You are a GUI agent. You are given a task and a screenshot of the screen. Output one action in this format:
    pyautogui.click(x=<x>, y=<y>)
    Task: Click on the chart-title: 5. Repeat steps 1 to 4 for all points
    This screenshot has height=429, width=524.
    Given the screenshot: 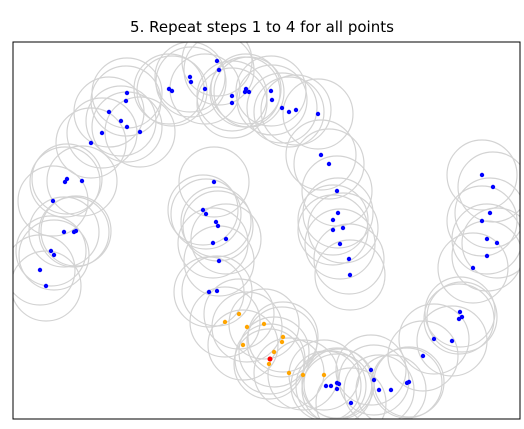 What is the action you would take?
    pyautogui.click(x=262, y=27)
    